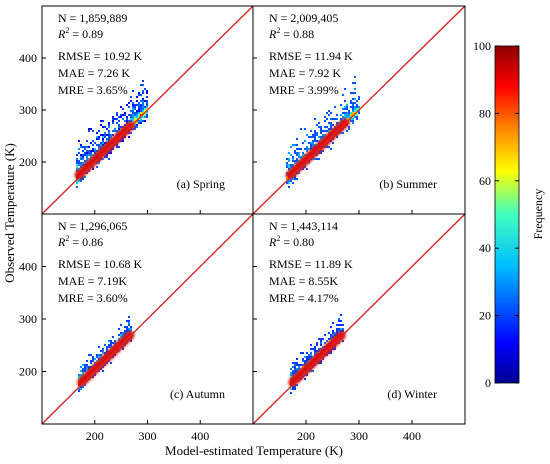 The image size is (550, 464). I want to click on stat-n: N = 1,296,065, so click(92, 226).